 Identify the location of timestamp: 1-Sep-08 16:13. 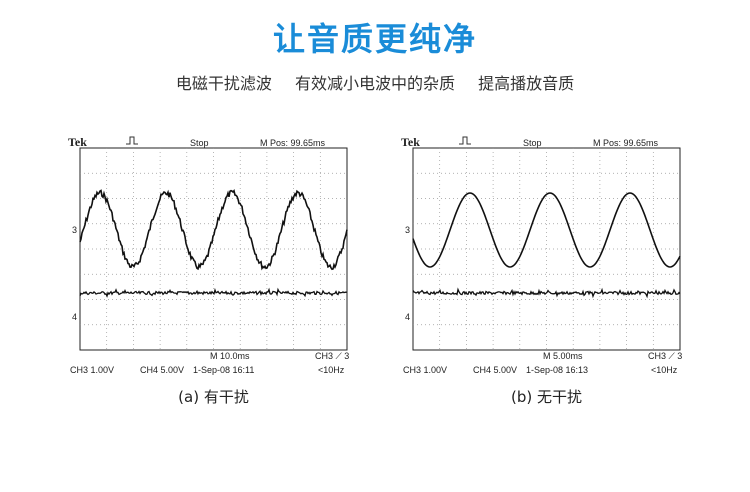
(557, 370).